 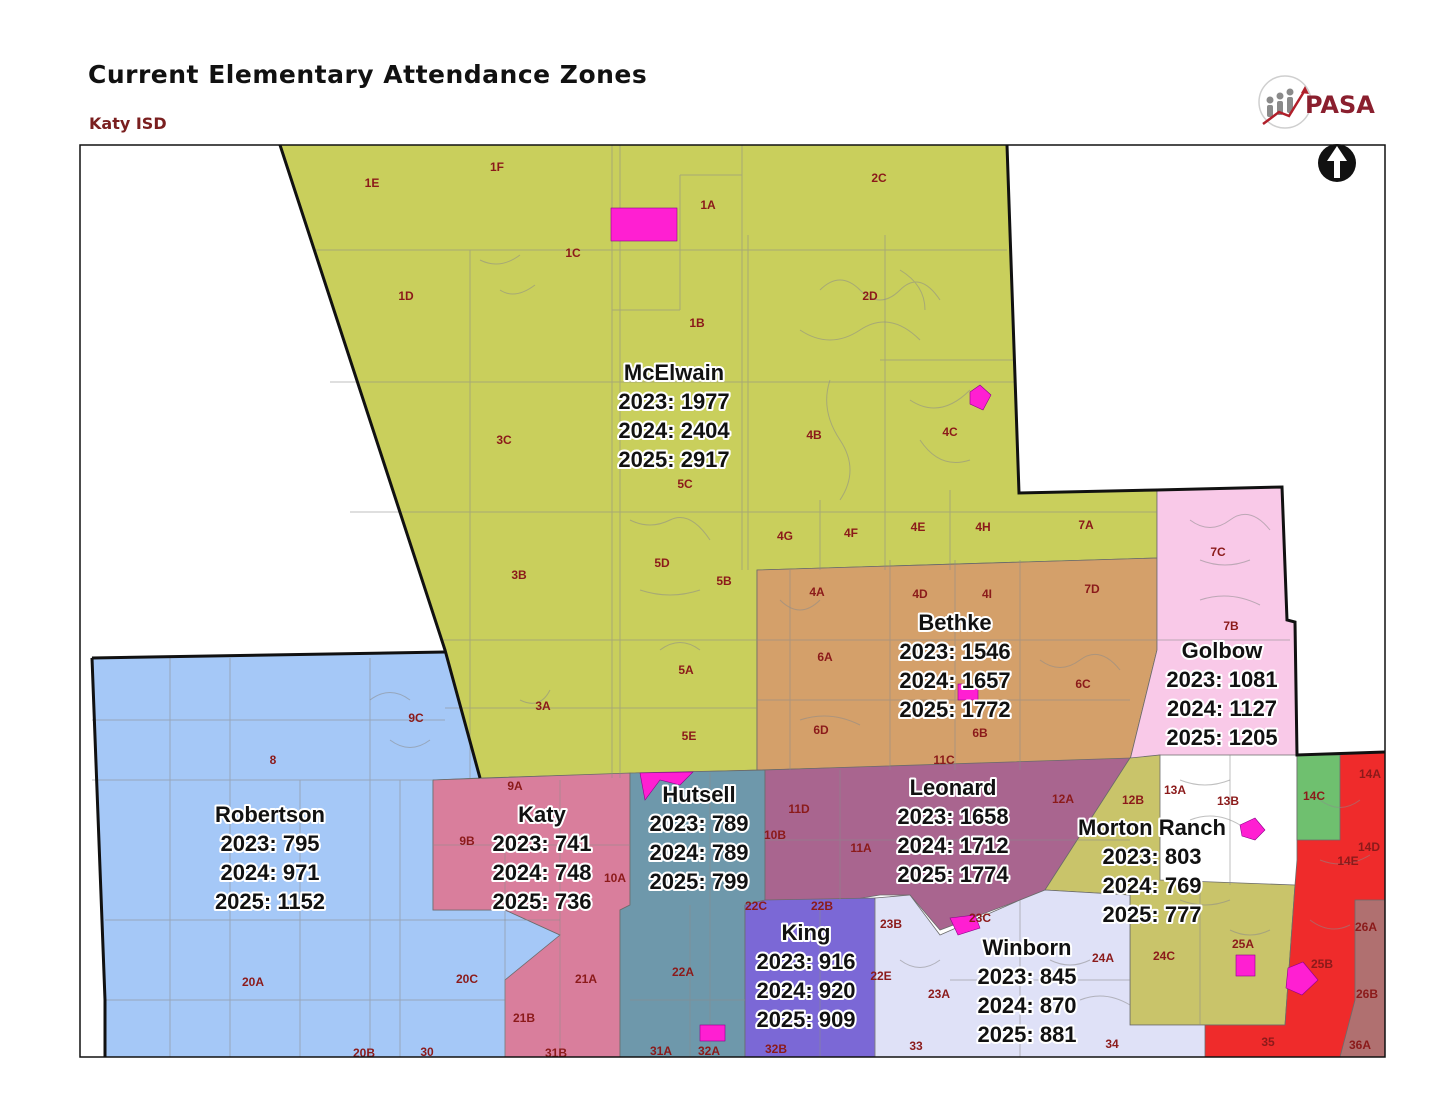 I want to click on zone-label-robertson: Robertson 2023: 795 2024: 971 2025: 1152, so click(x=270, y=858).